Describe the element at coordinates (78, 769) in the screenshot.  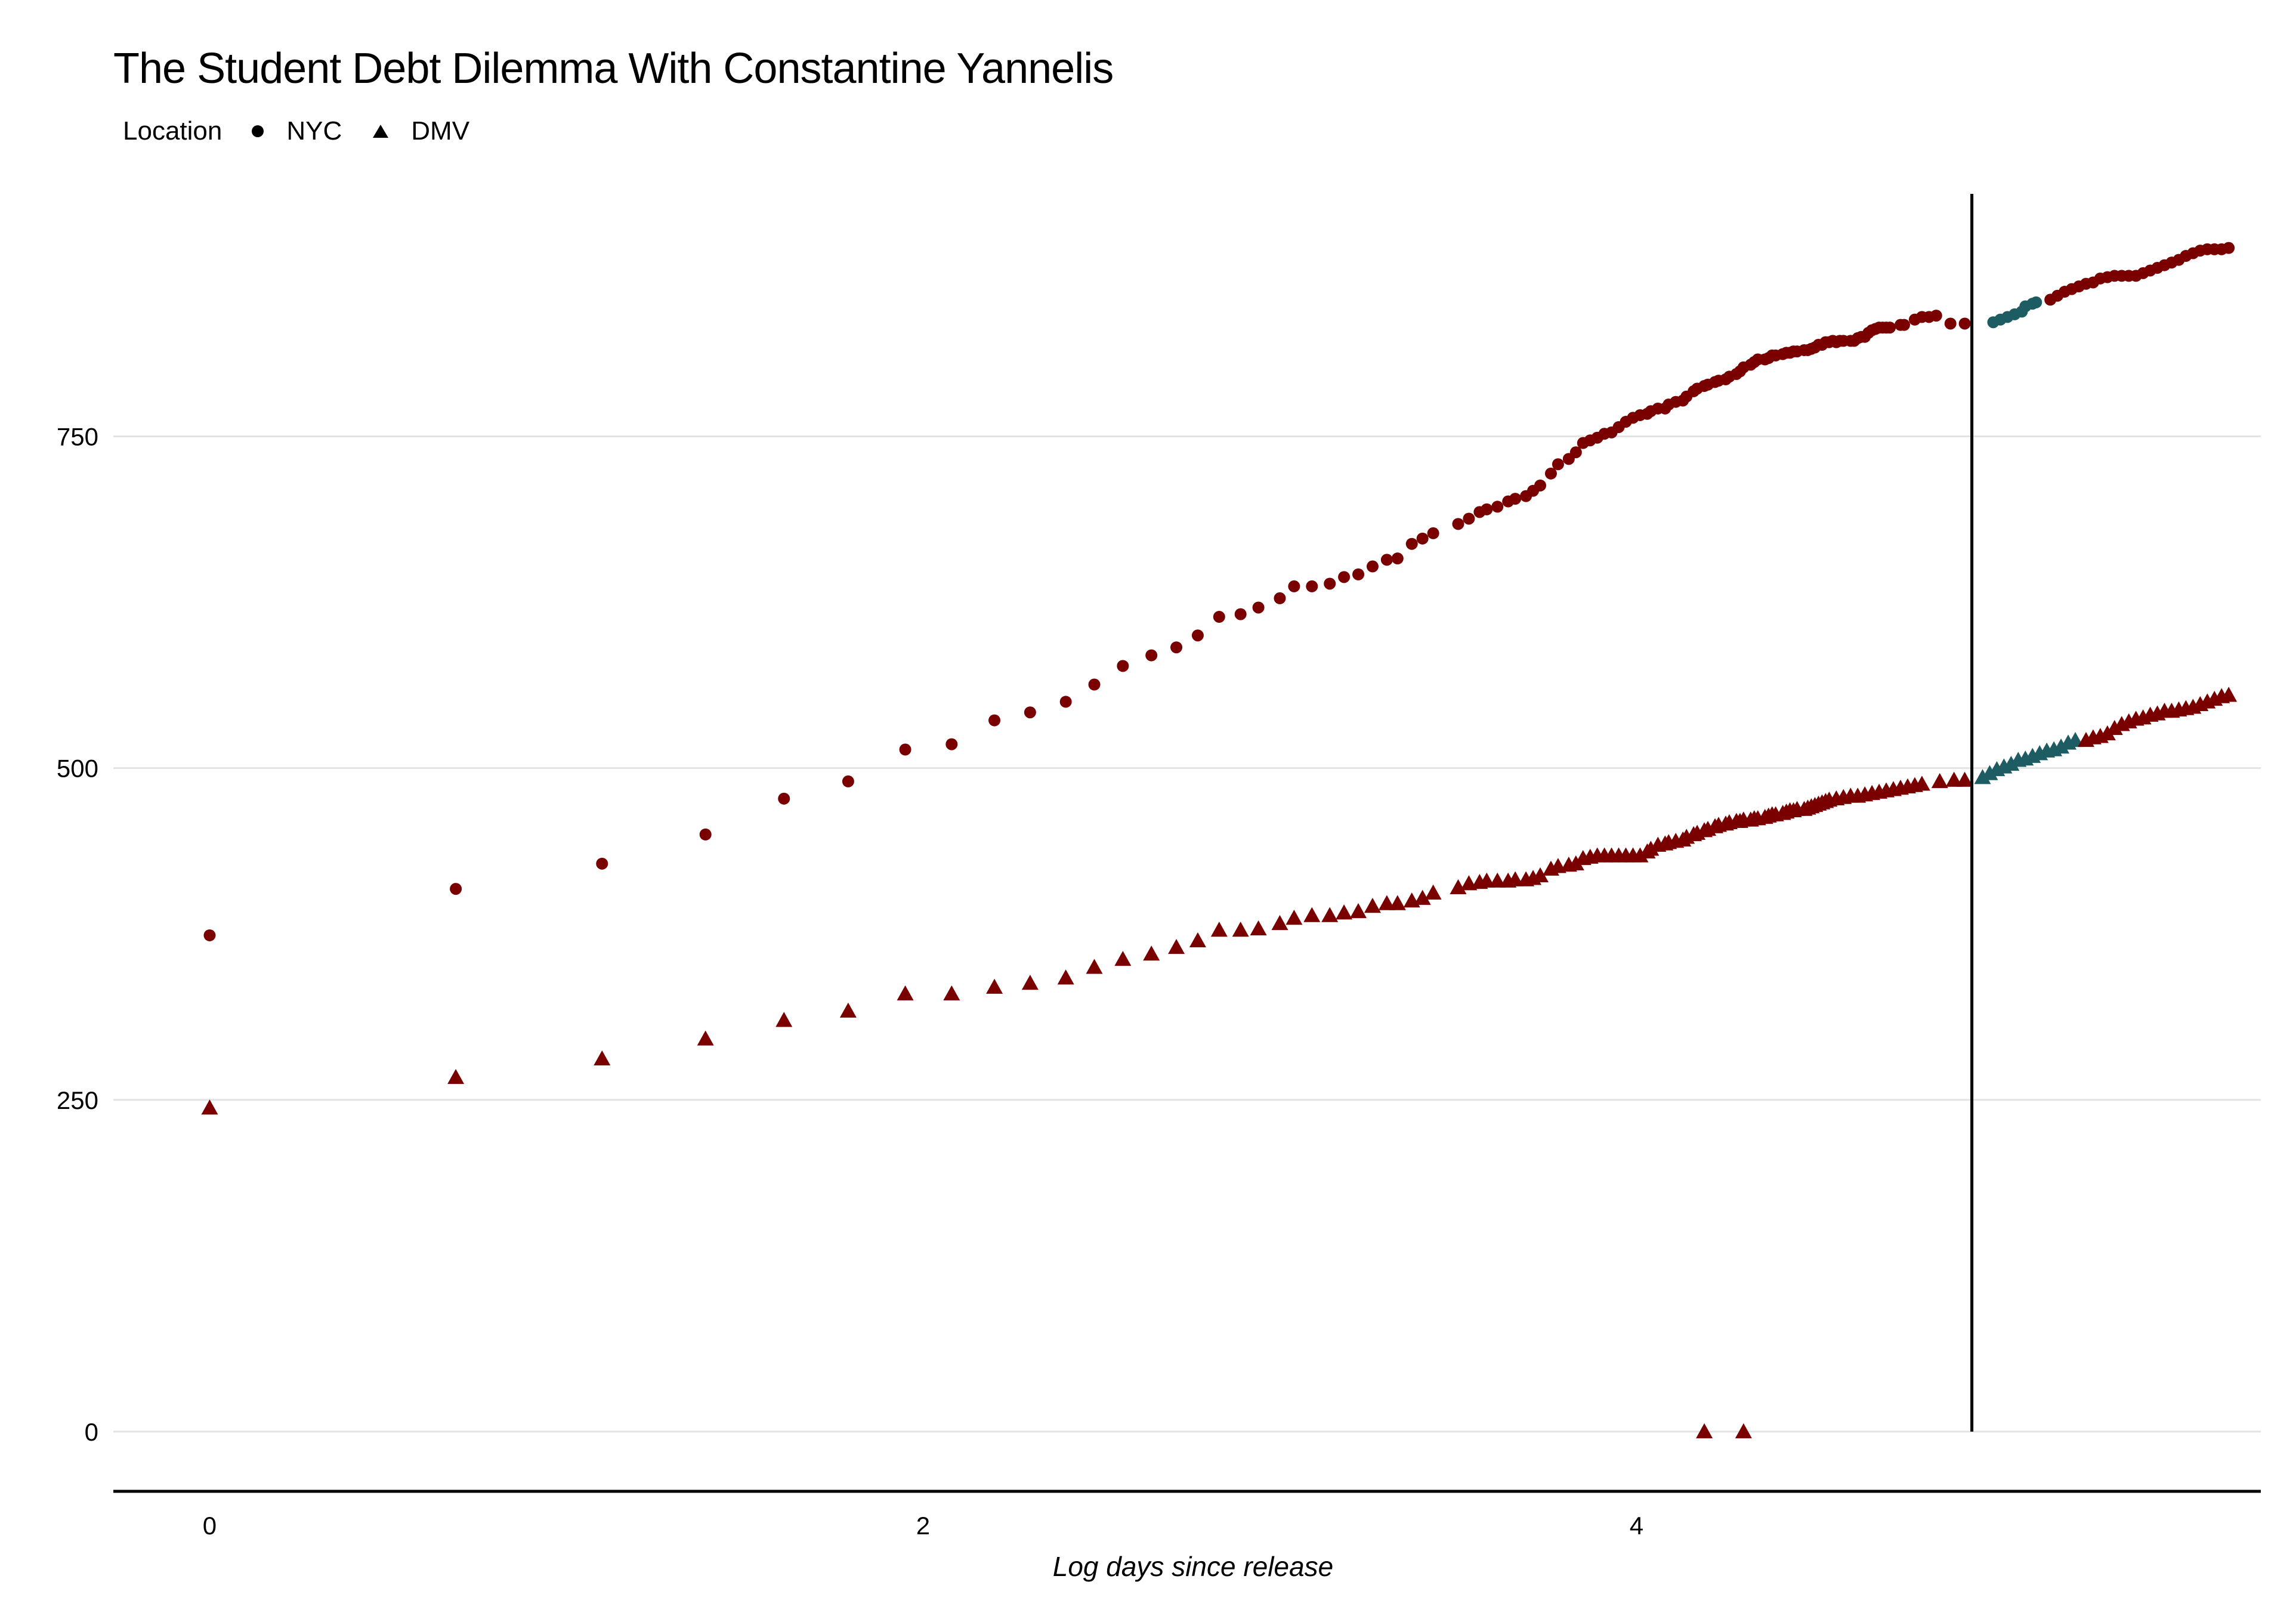
I see `y-tick-label: 500` at that location.